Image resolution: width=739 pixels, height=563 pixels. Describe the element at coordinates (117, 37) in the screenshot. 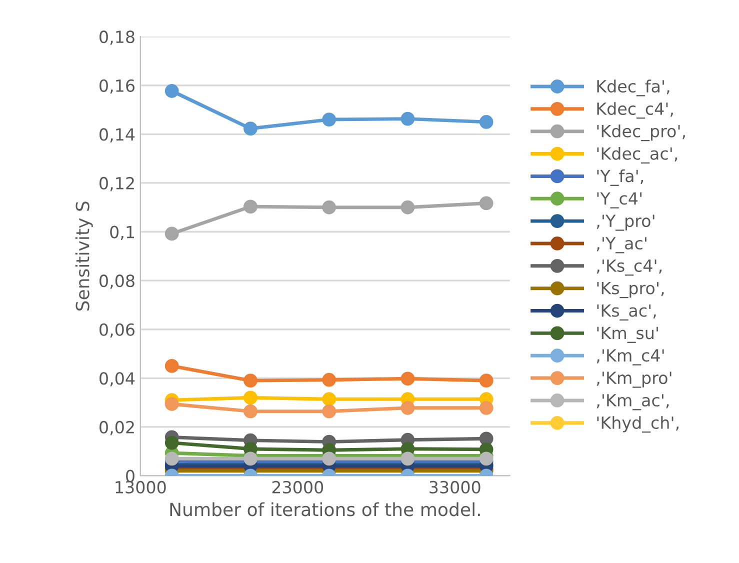

I see `y-tick-label: 0,18` at that location.